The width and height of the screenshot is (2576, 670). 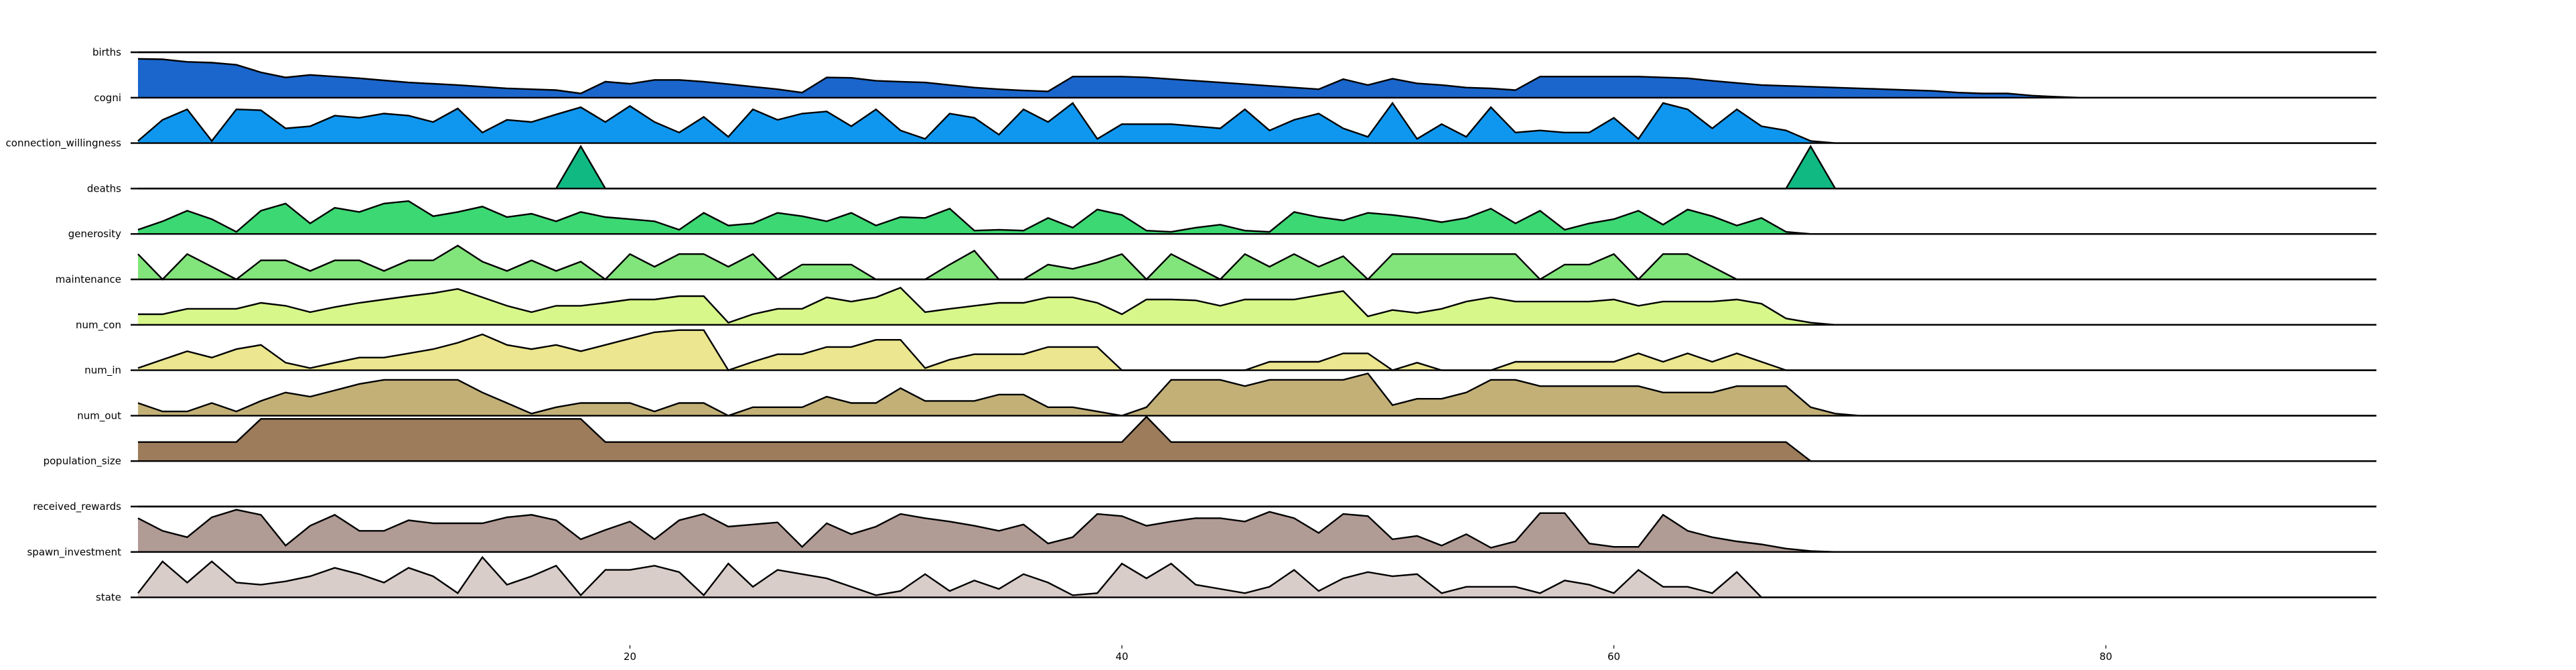 I want to click on ridge-area-generosity, so click(x=1245, y=218).